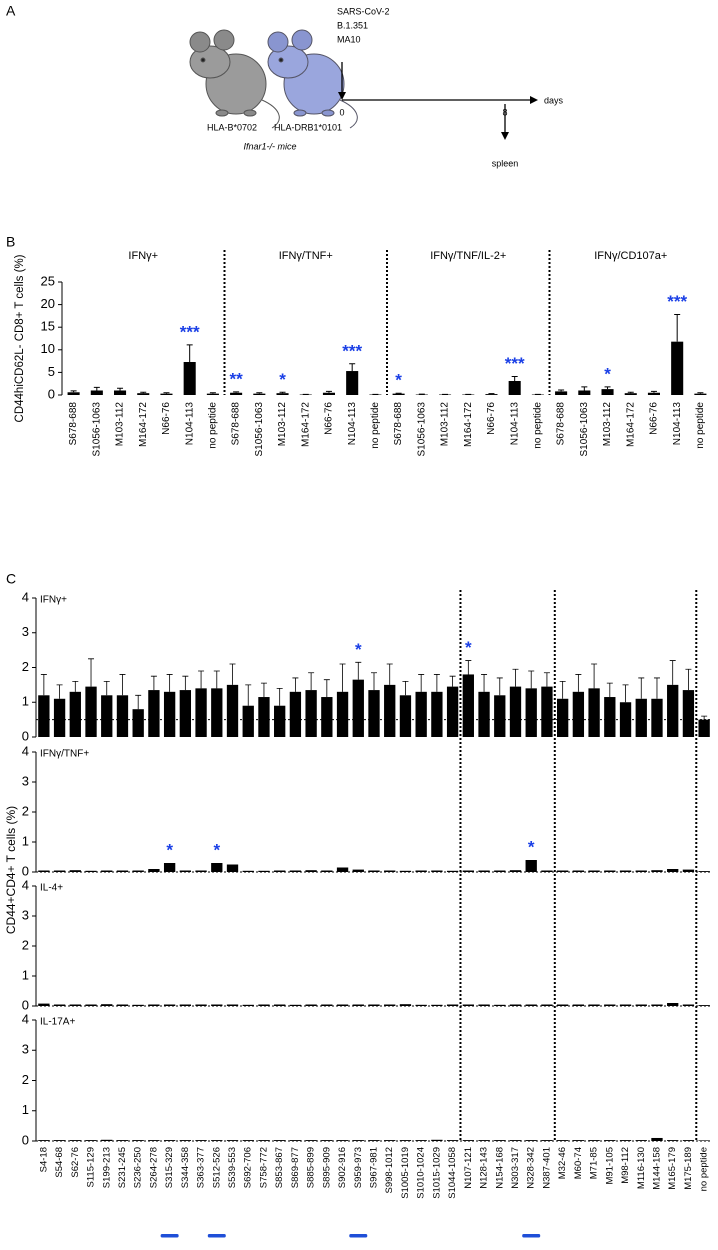  What do you see at coordinates (504, 112) in the screenshot?
I see `day-label: 8` at bounding box center [504, 112].